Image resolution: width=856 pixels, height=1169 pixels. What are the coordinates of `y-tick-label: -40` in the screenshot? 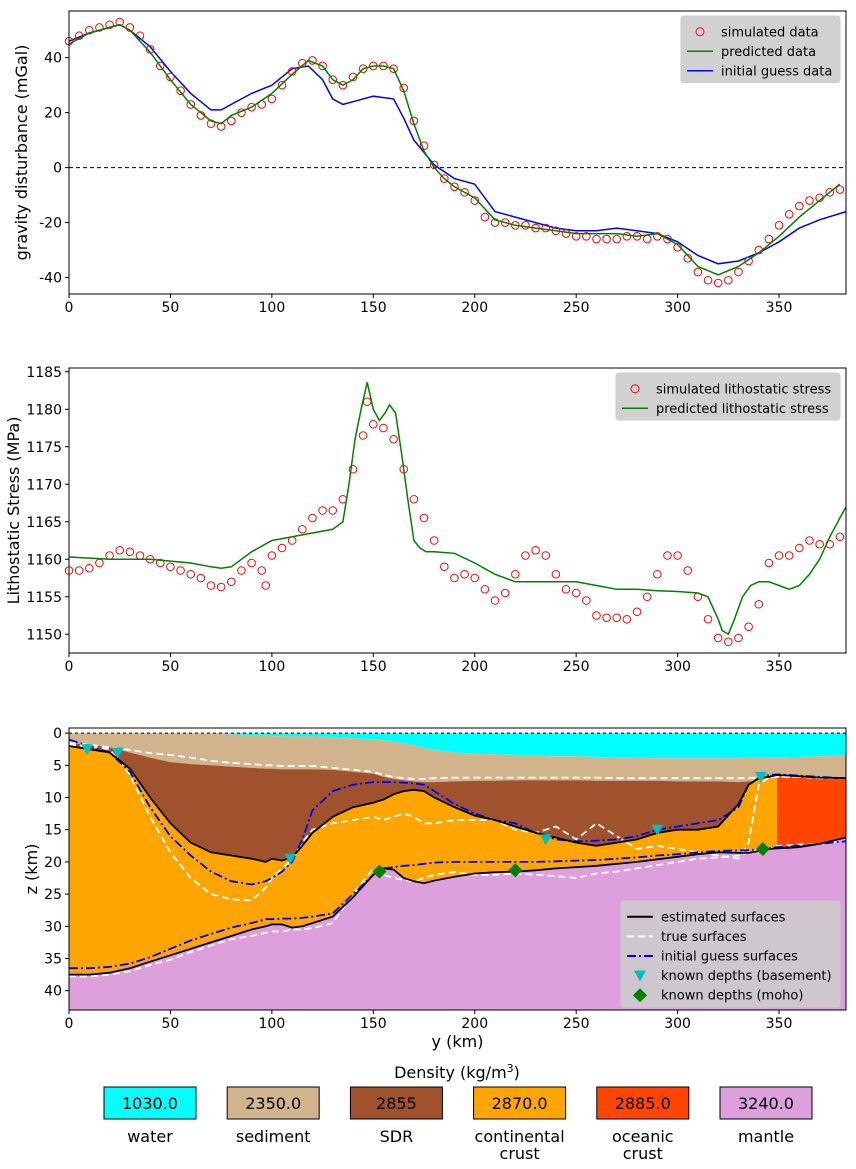 It's located at (50, 279).